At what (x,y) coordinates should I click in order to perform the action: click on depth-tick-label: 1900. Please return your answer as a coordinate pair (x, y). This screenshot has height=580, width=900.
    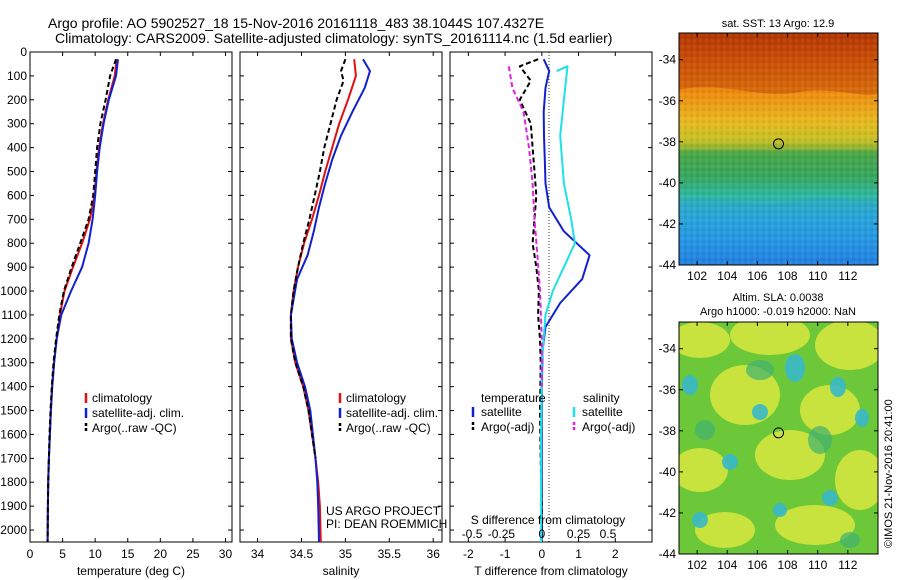
    Looking at the image, I should click on (13, 506).